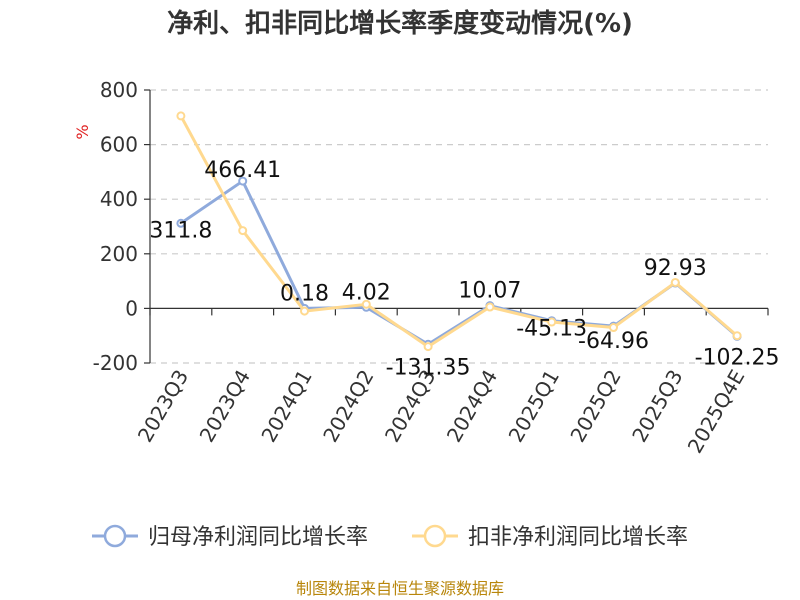 This screenshot has height=600, width=800. Describe the element at coordinates (400, 588) in the screenshot. I see `source-note: 制图数据来自恒生聚源数据库` at that location.